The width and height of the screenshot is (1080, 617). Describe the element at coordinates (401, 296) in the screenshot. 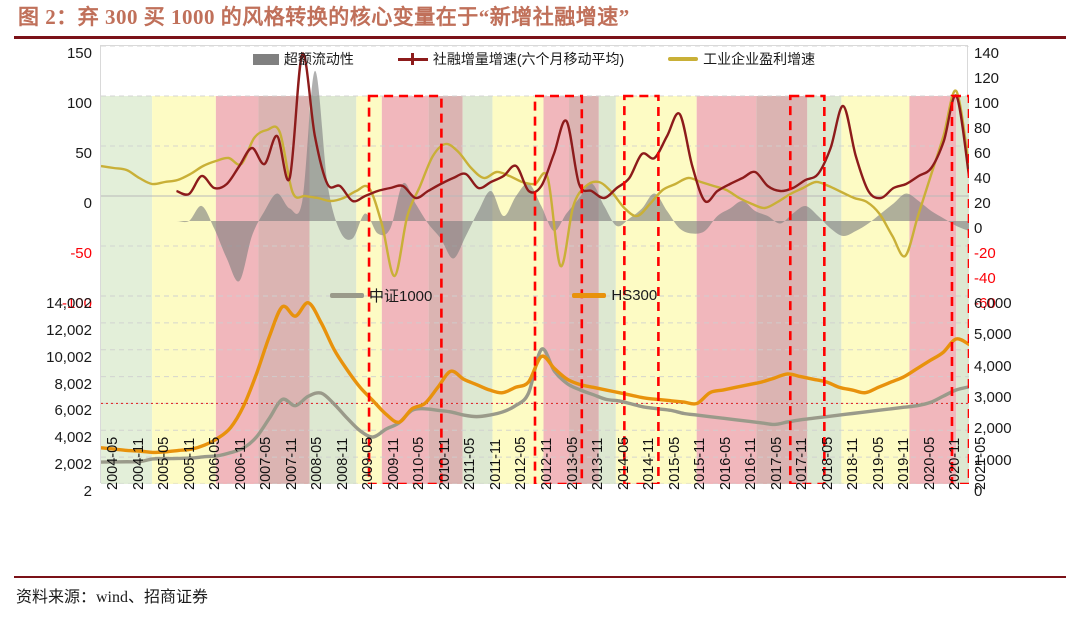

I see `legend-label: 中证1000` at that location.